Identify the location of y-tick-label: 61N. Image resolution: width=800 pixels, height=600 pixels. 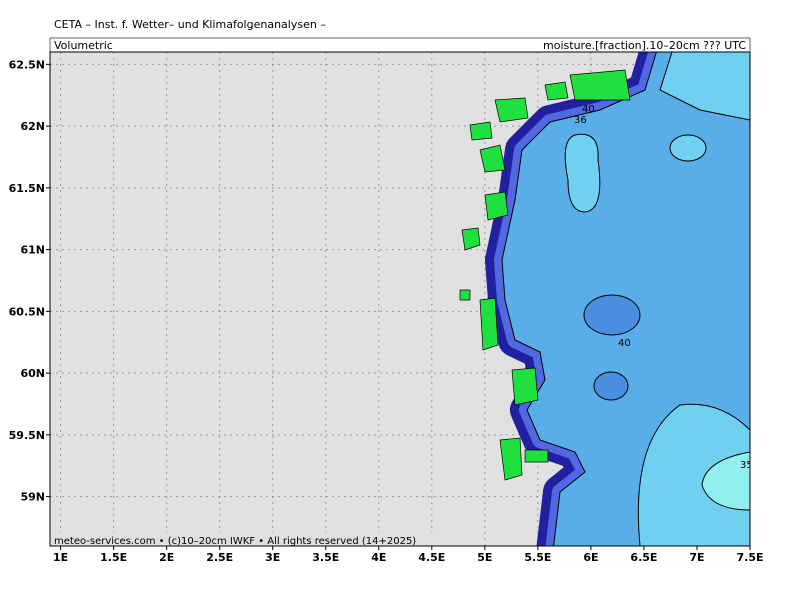
(32, 250).